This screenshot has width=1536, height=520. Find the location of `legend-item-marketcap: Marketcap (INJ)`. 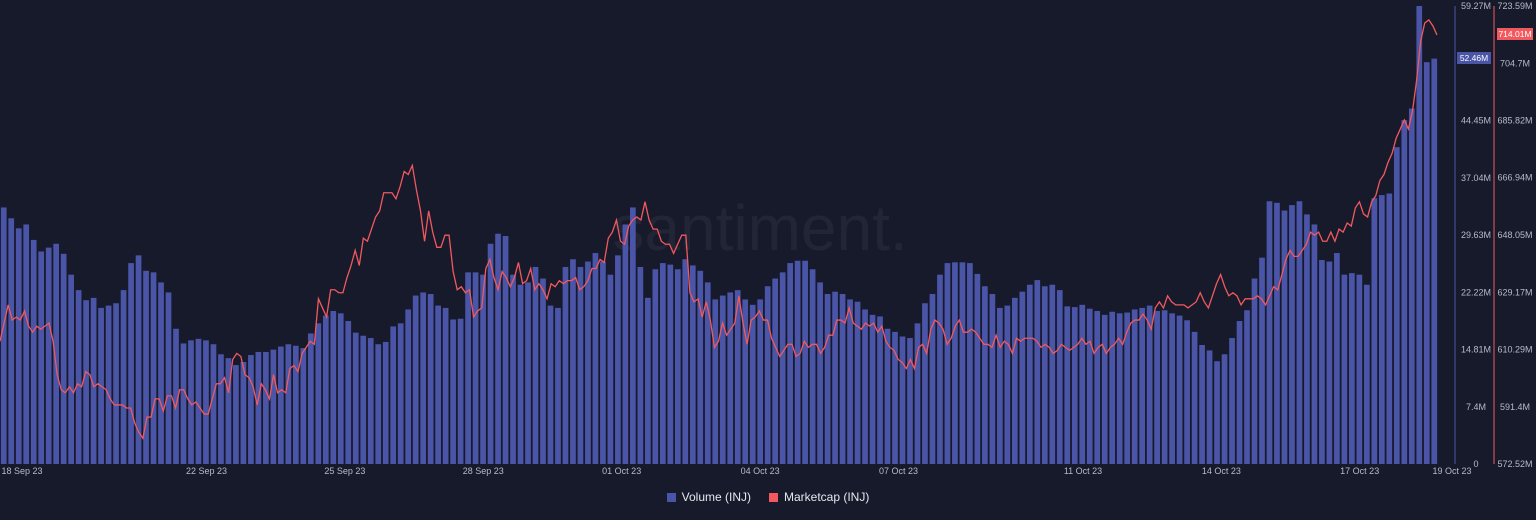

legend-item-marketcap: Marketcap (INJ) is located at coordinates (819, 497).